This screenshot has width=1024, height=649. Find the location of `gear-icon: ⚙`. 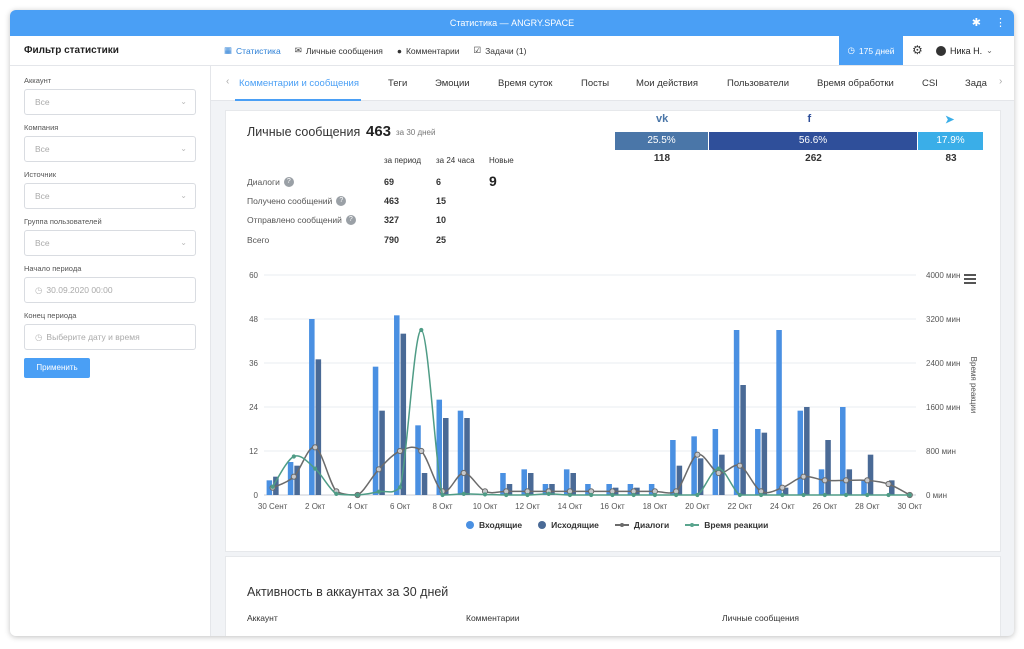

gear-icon: ⚙ is located at coordinates (917, 50).